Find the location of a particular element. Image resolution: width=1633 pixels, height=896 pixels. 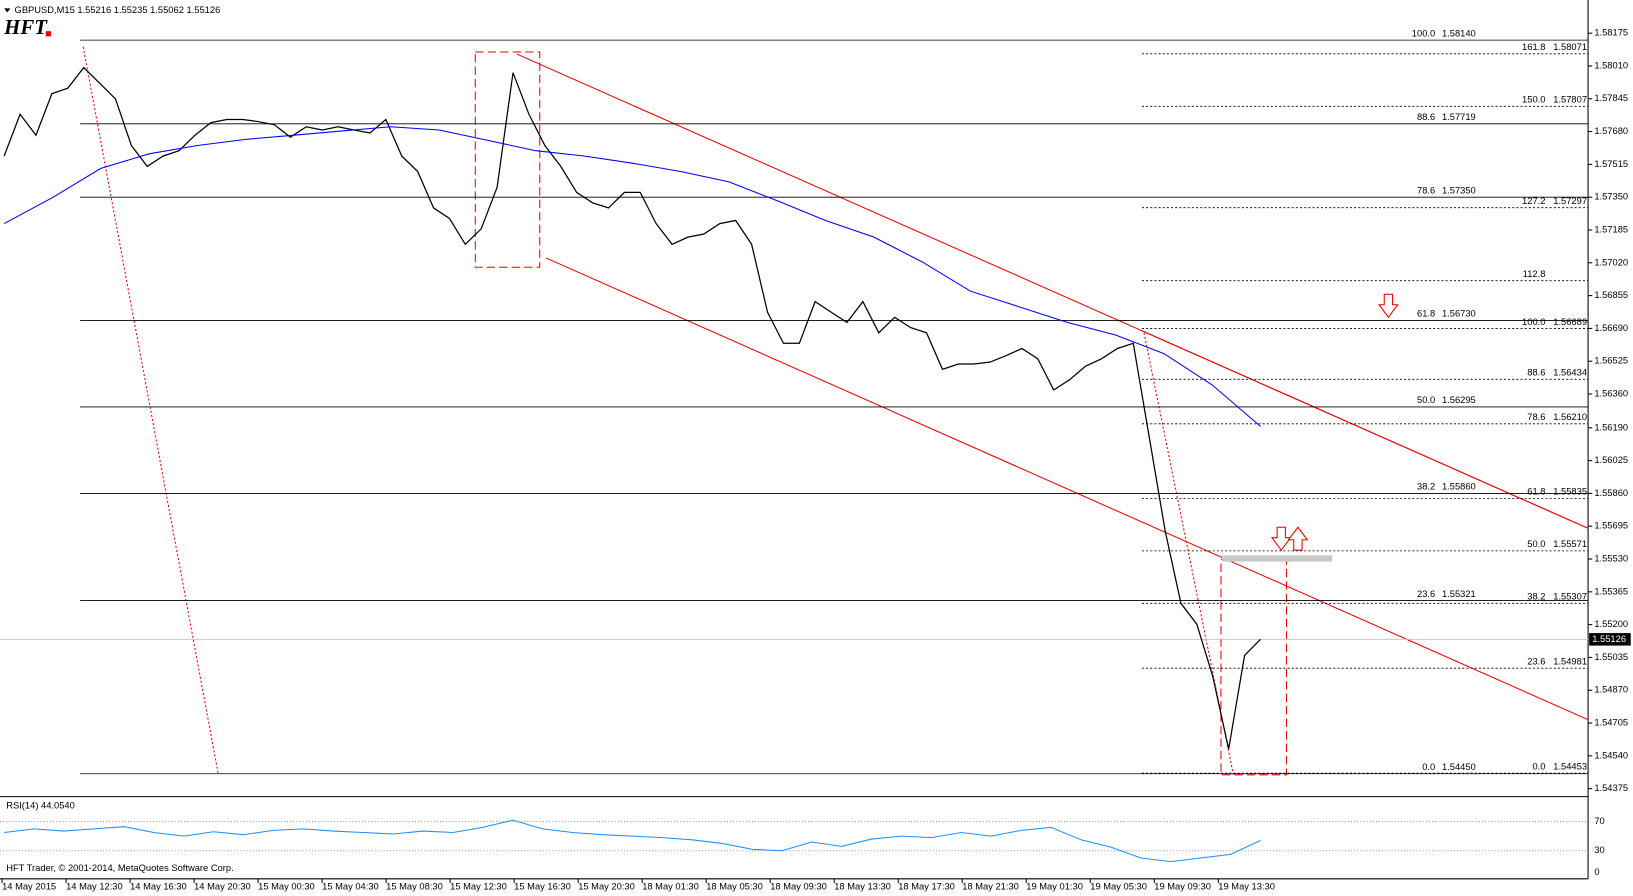

y-tick-label: 1.57185 is located at coordinates (1611, 229).